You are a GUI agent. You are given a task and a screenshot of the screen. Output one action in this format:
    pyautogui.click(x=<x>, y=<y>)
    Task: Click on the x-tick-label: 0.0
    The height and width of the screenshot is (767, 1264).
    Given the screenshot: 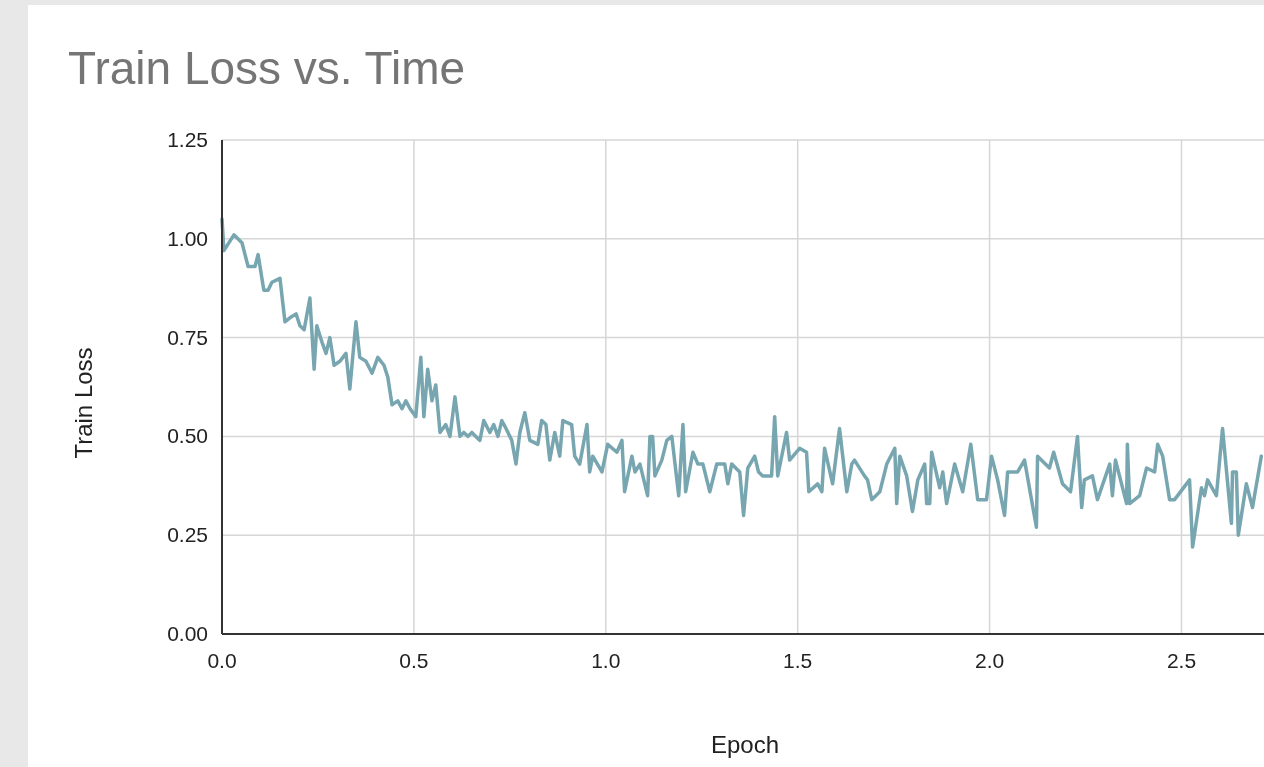 What is the action you would take?
    pyautogui.click(x=222, y=660)
    